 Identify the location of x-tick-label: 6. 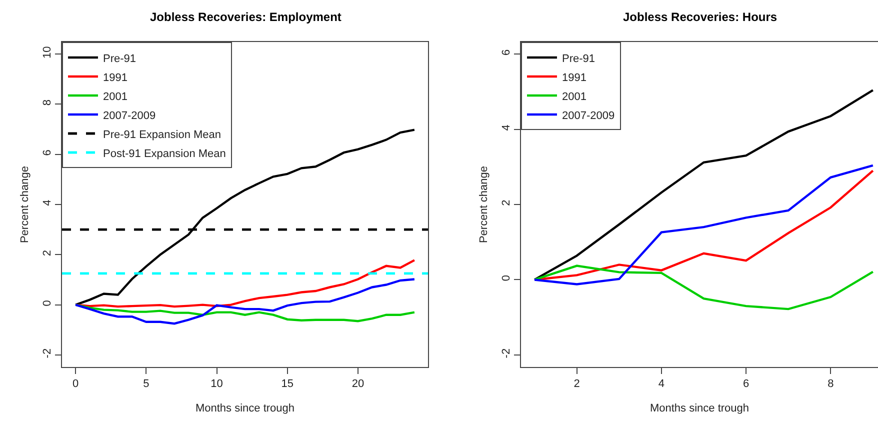
(746, 384).